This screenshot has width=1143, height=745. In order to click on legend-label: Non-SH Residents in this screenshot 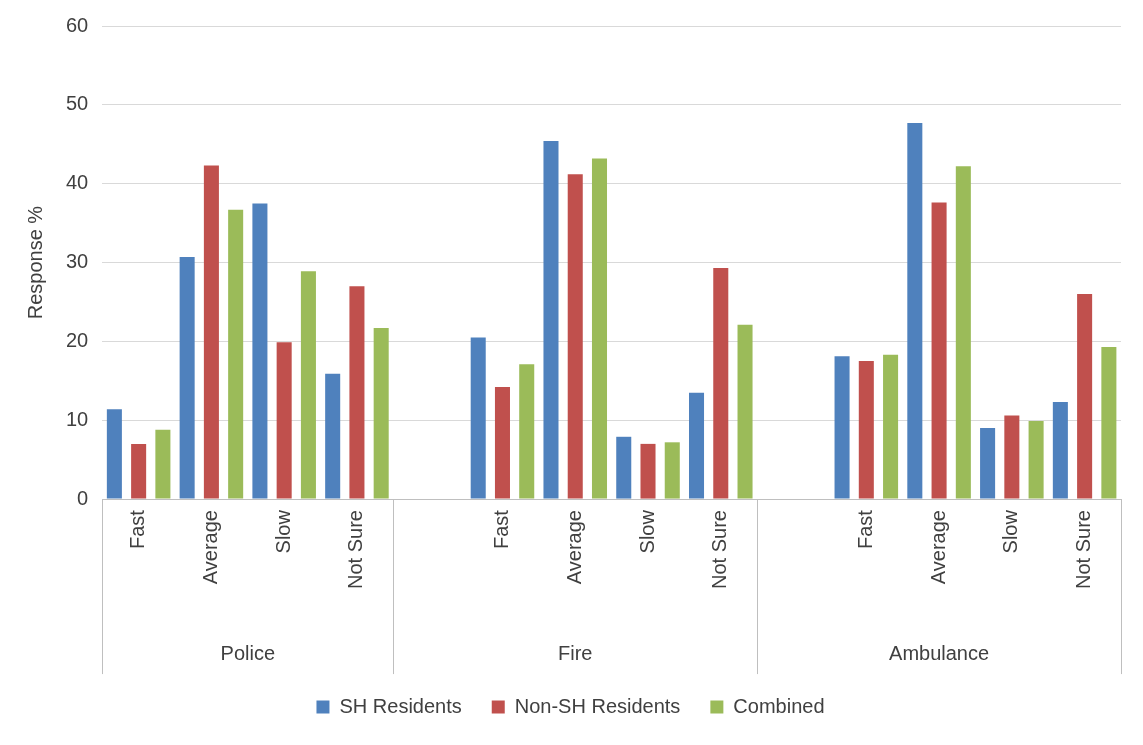, I will do `click(597, 705)`.